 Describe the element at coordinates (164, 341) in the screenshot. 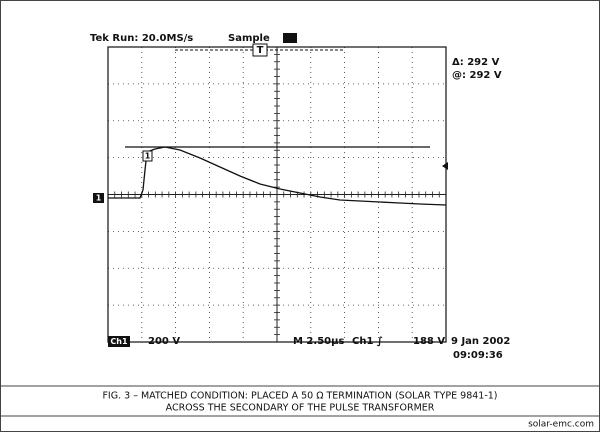

I see `footer-scale: 200 V` at that location.